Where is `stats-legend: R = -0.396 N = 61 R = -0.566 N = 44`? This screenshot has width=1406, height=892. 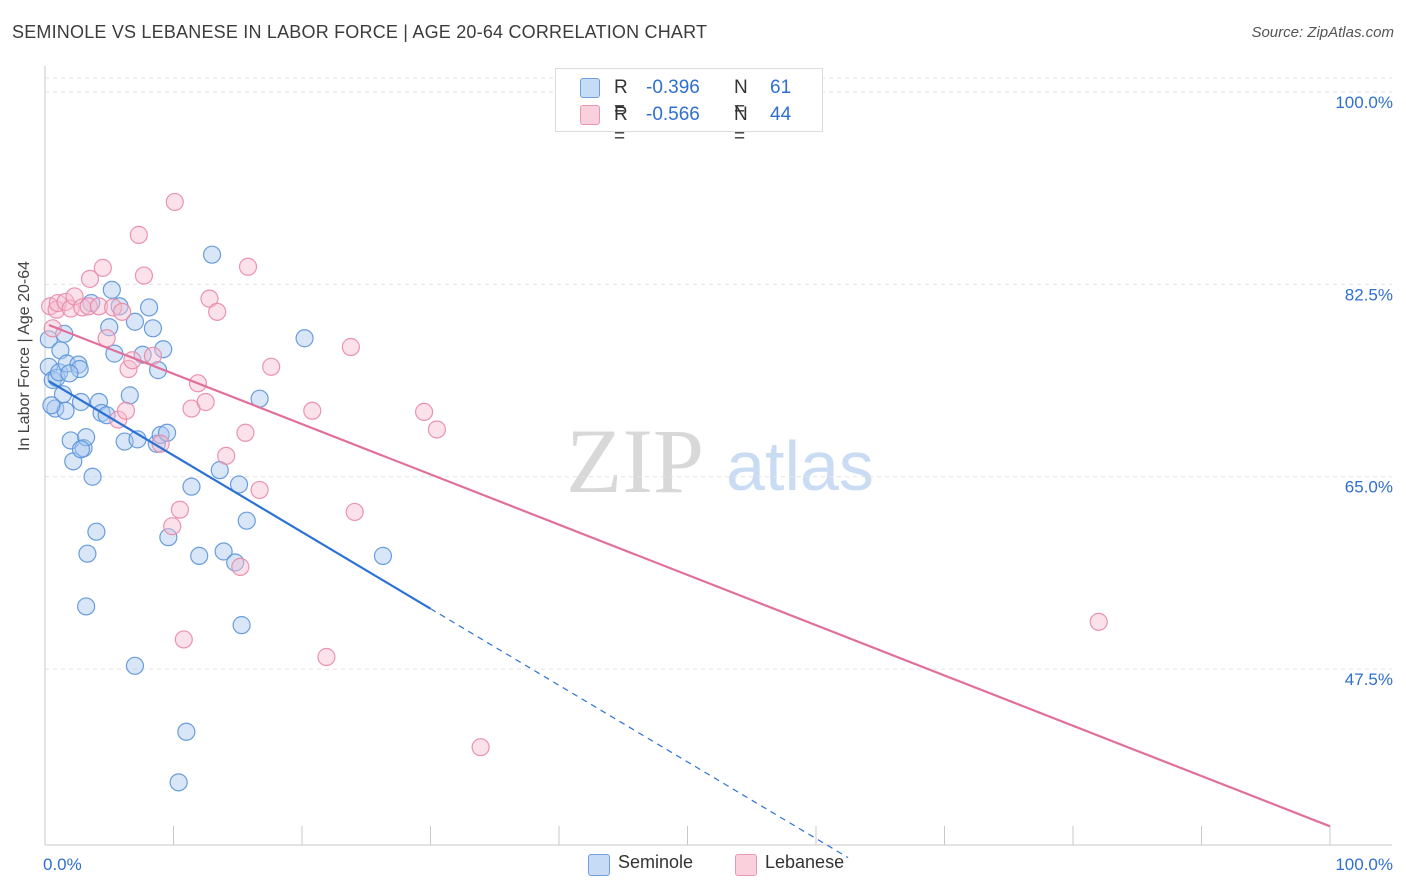
stats-legend: R = -0.396 N = 61 R = -0.566 N = 44 is located at coordinates (689, 107).